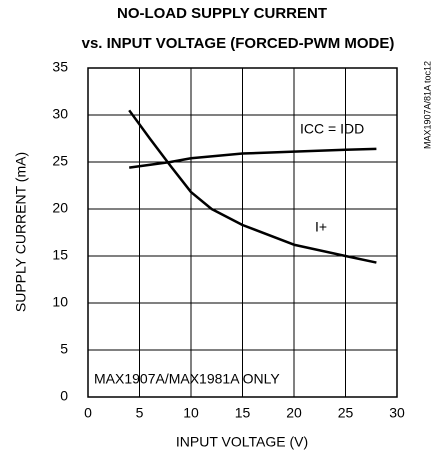 The height and width of the screenshot is (456, 445). Describe the element at coordinates (397, 413) in the screenshot. I see `x-tick-label: 30` at that location.